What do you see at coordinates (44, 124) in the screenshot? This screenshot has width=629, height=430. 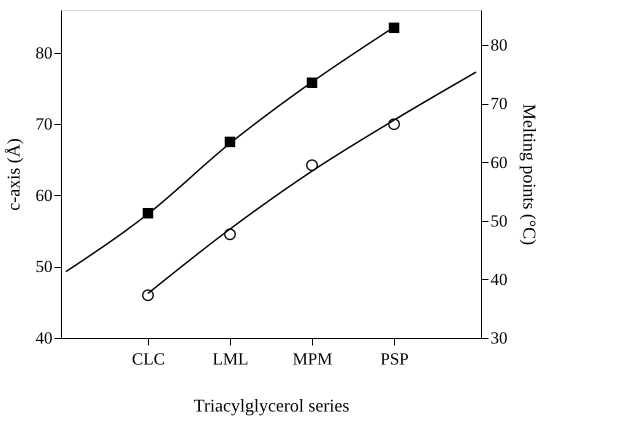 I see `y-tick-label: 70` at bounding box center [44, 124].